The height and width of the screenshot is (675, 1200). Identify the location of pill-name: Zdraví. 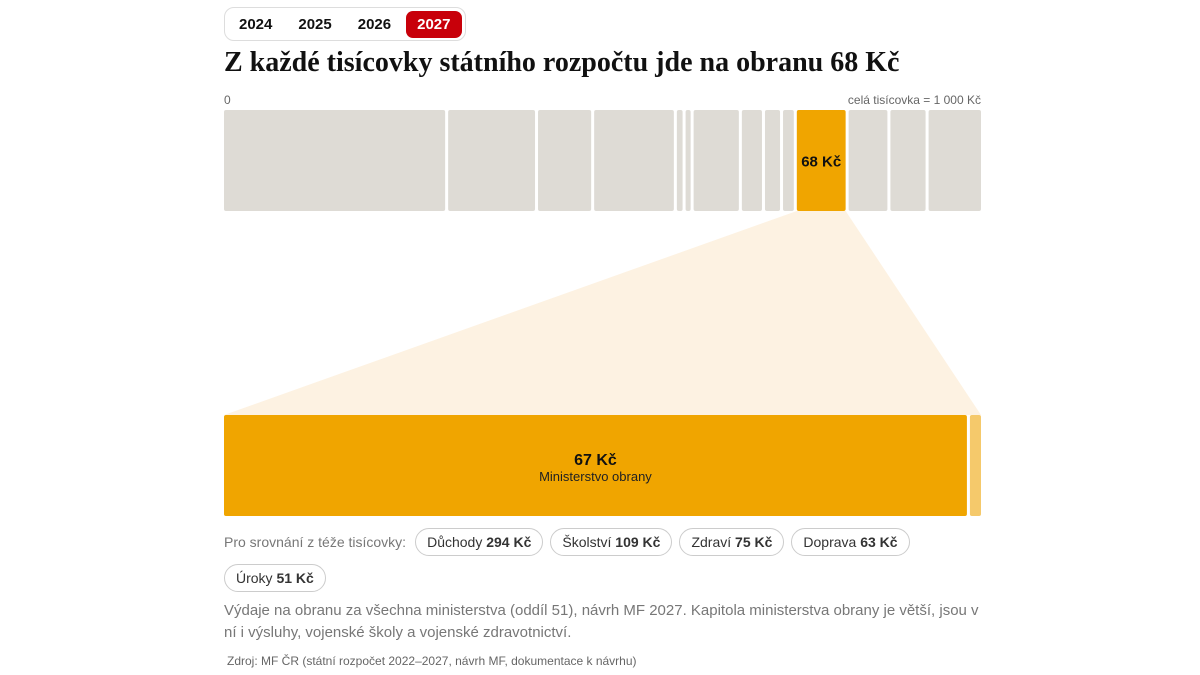
(711, 542).